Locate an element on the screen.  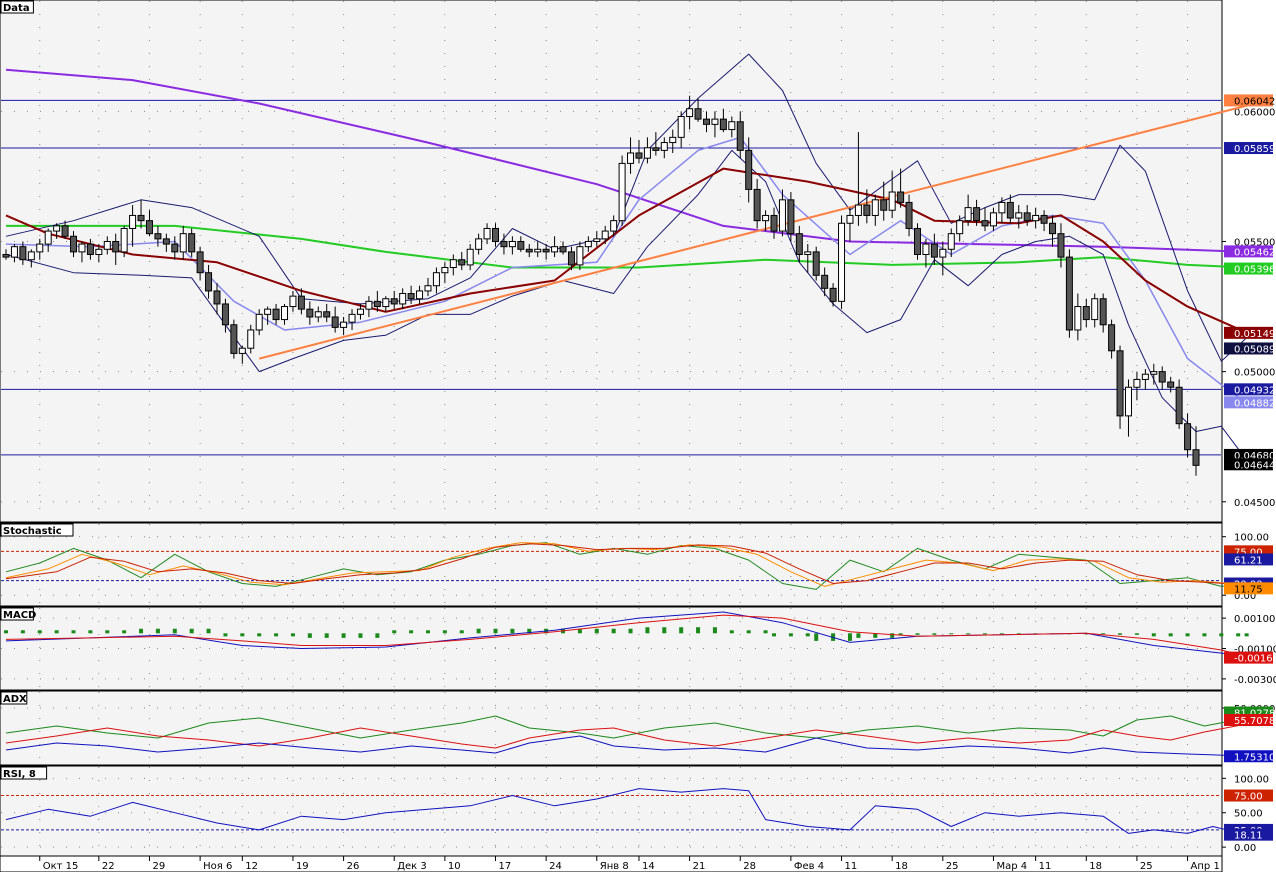
x-tick-label: 18 is located at coordinates (901, 866).